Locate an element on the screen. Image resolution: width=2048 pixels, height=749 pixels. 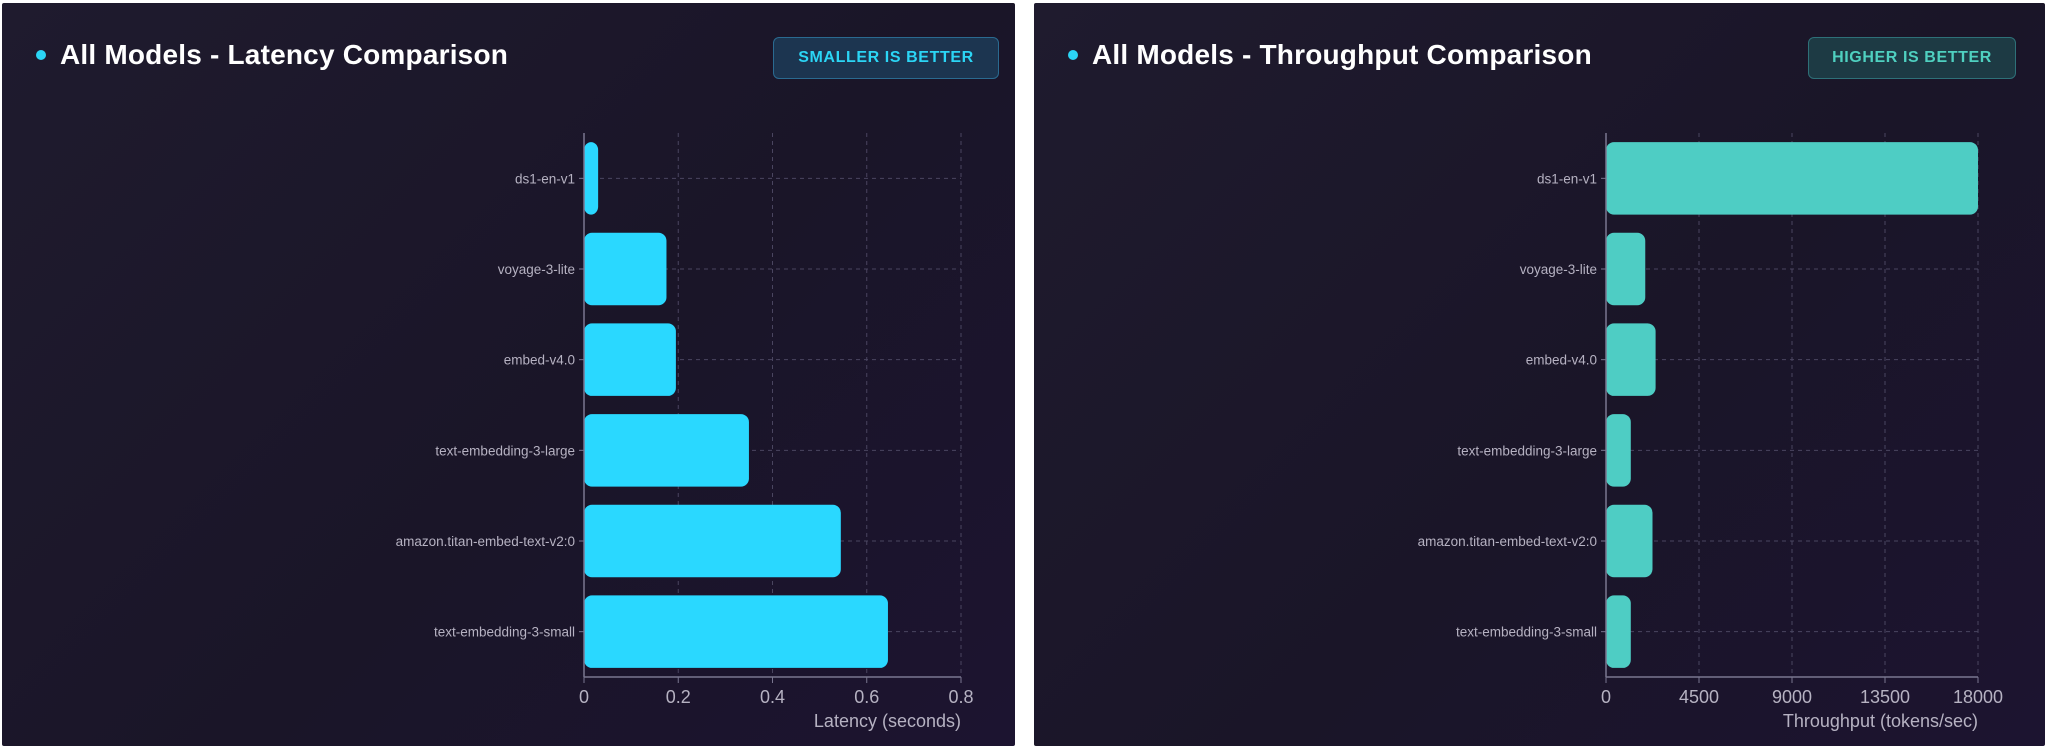
x-axis-title: Throughput (tokens/sec) is located at coordinates (1880, 721).